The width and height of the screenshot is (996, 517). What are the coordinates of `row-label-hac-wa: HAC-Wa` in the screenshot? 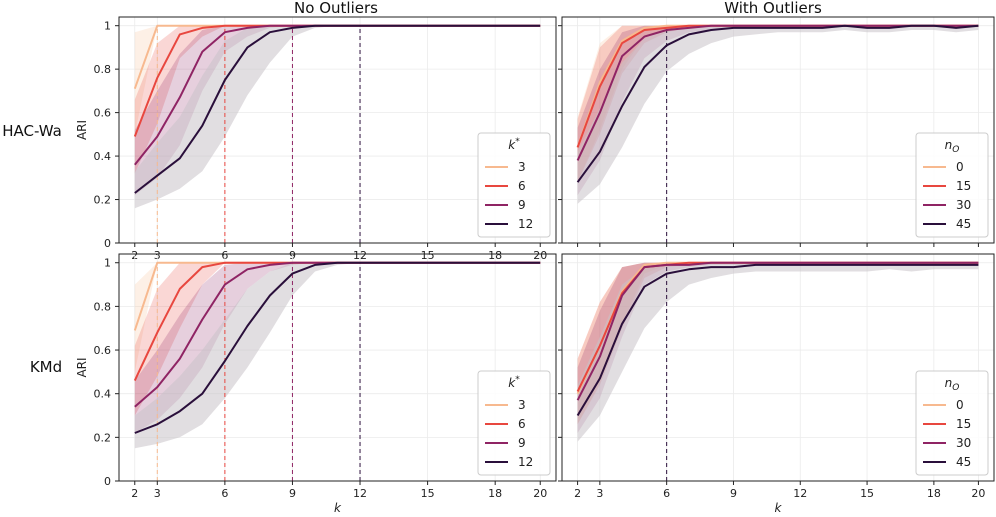 It's located at (32, 131).